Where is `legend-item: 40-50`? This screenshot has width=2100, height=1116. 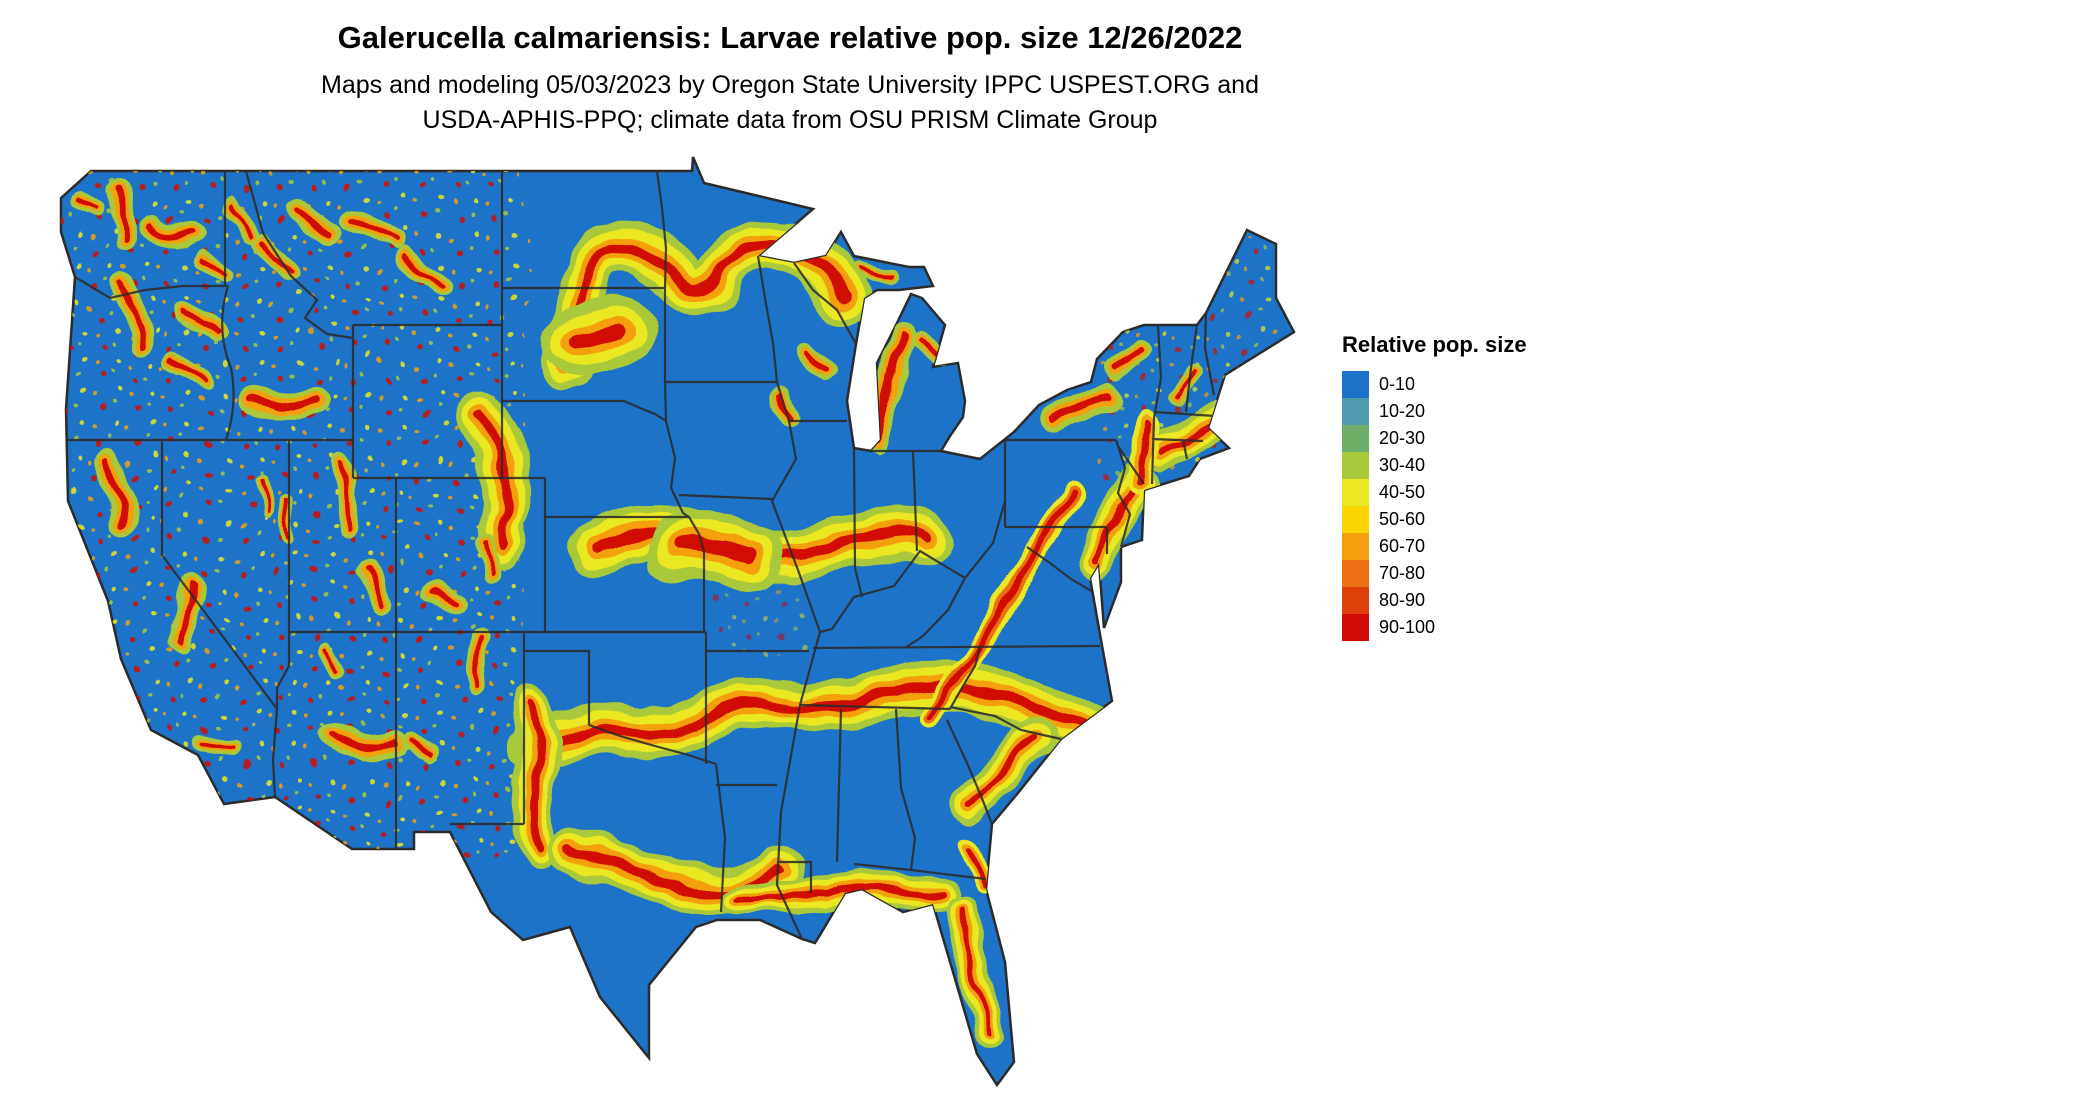
legend-item: 40-50 is located at coordinates (1452, 492).